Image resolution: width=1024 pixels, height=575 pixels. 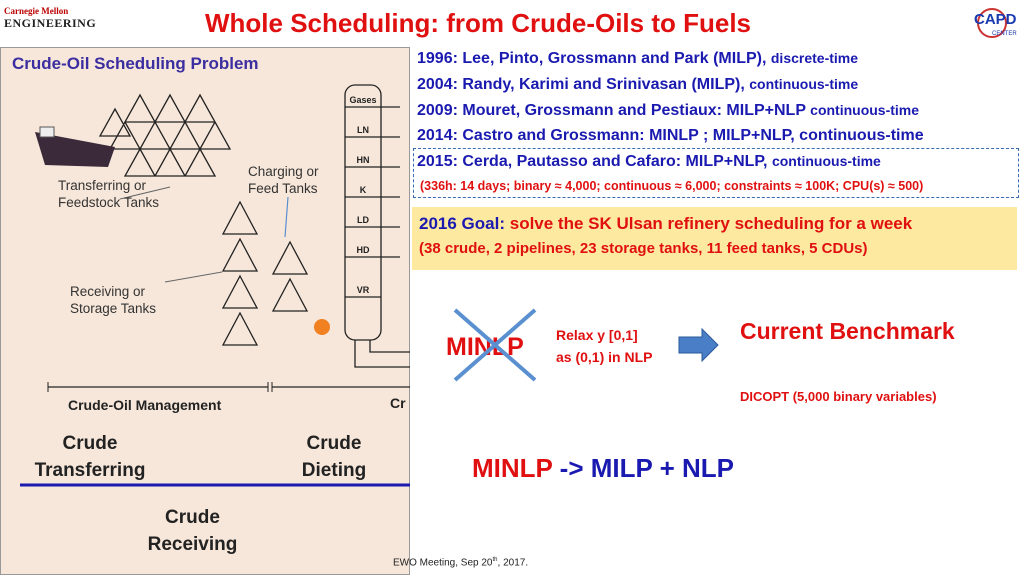 I want to click on benchmark-detail: DICOPT (5,000 binary variables), so click(x=838, y=396).